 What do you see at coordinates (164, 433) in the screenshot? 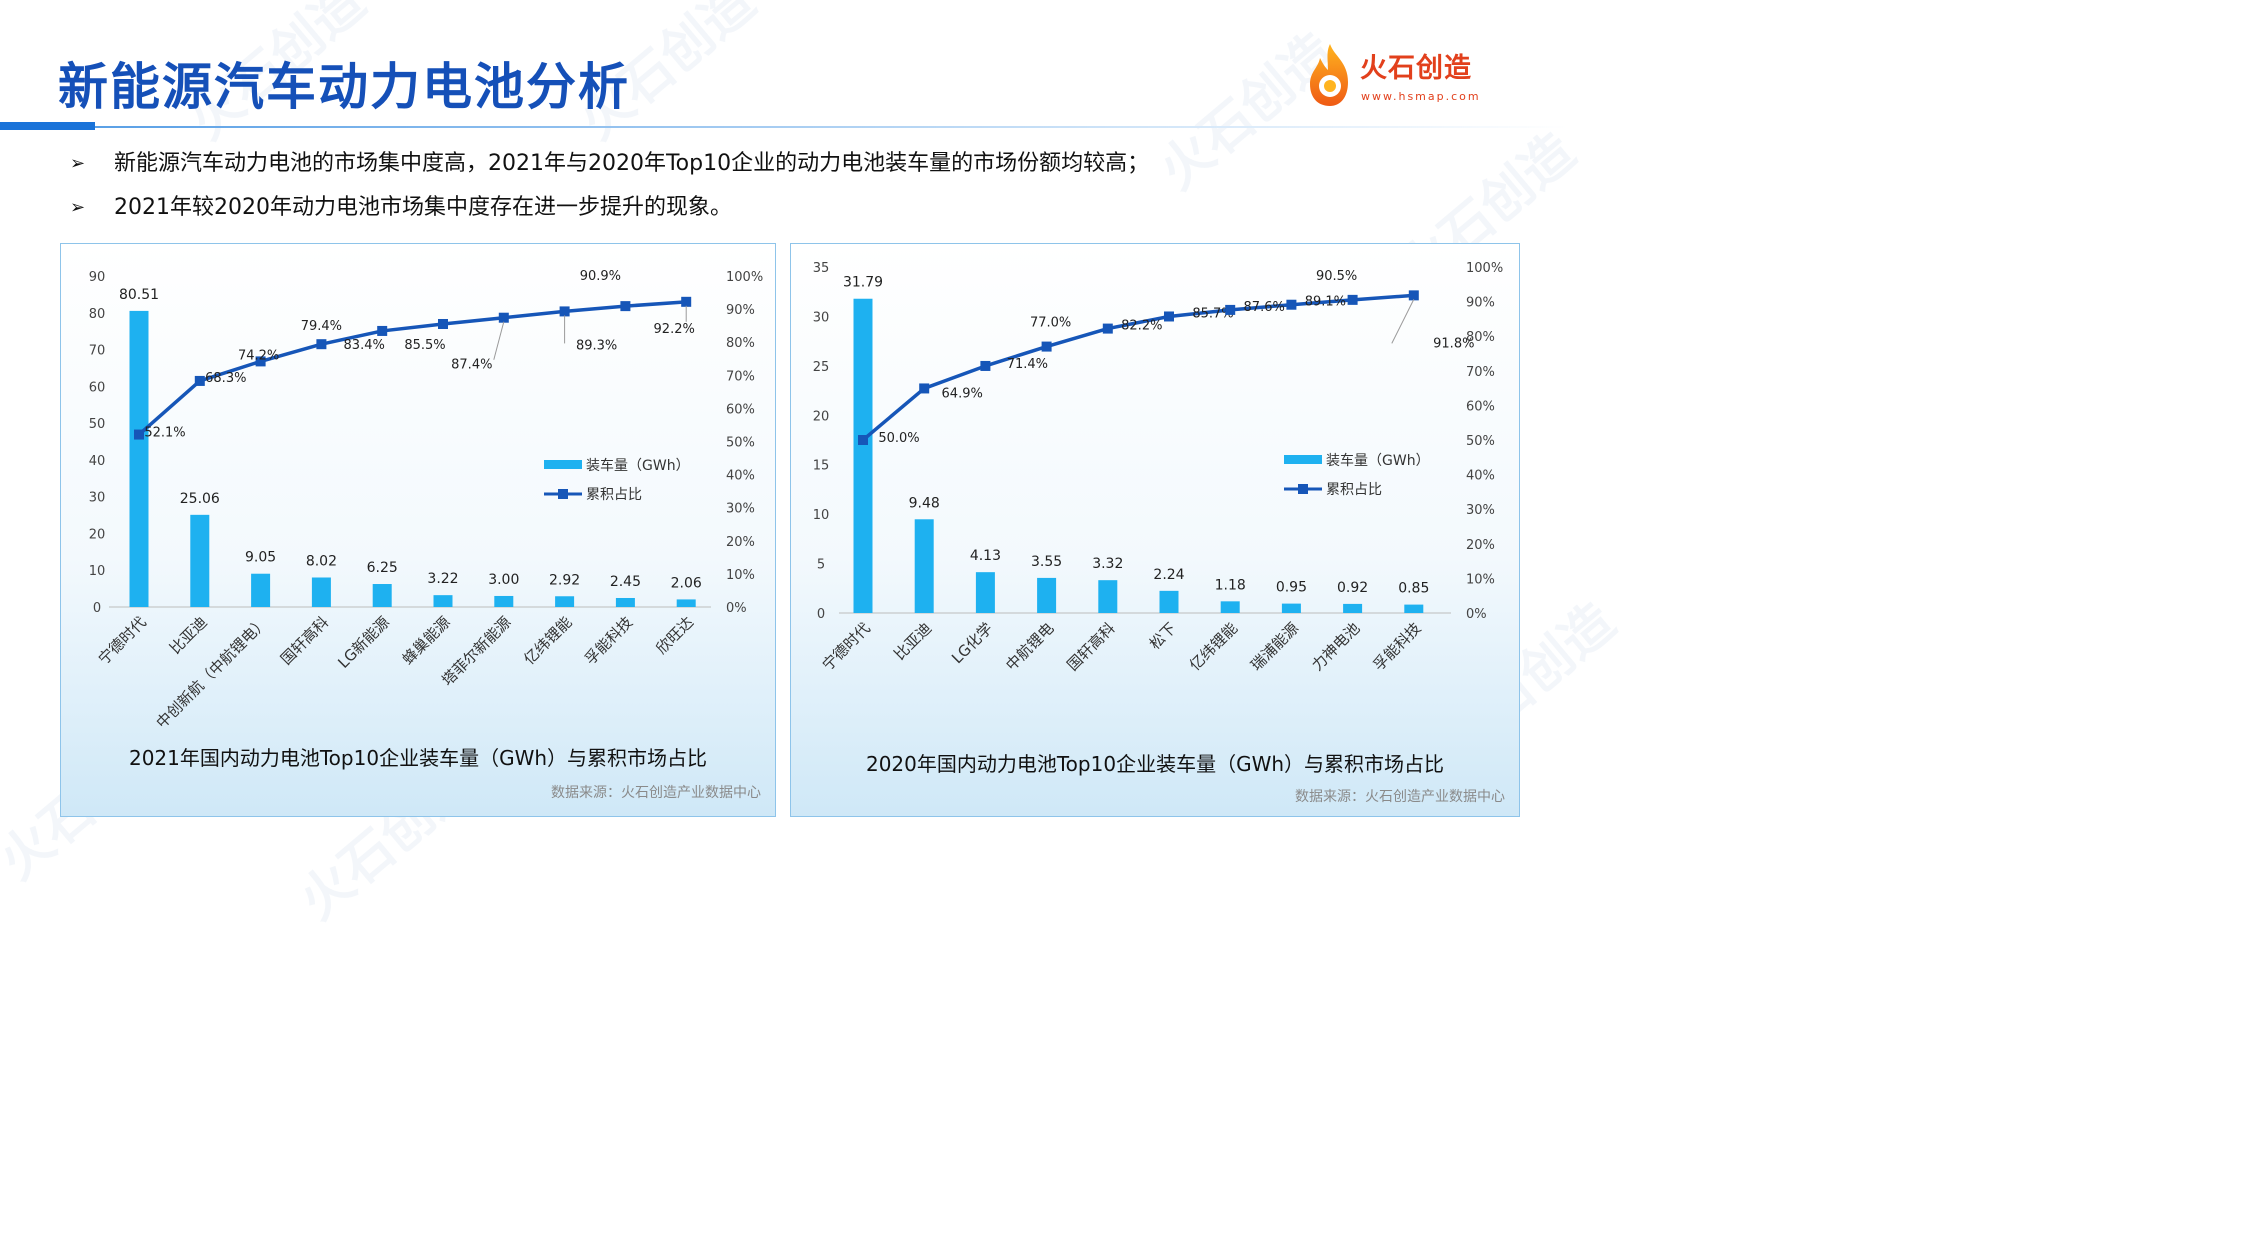
I see `line-value-label: 52.1%` at bounding box center [164, 433].